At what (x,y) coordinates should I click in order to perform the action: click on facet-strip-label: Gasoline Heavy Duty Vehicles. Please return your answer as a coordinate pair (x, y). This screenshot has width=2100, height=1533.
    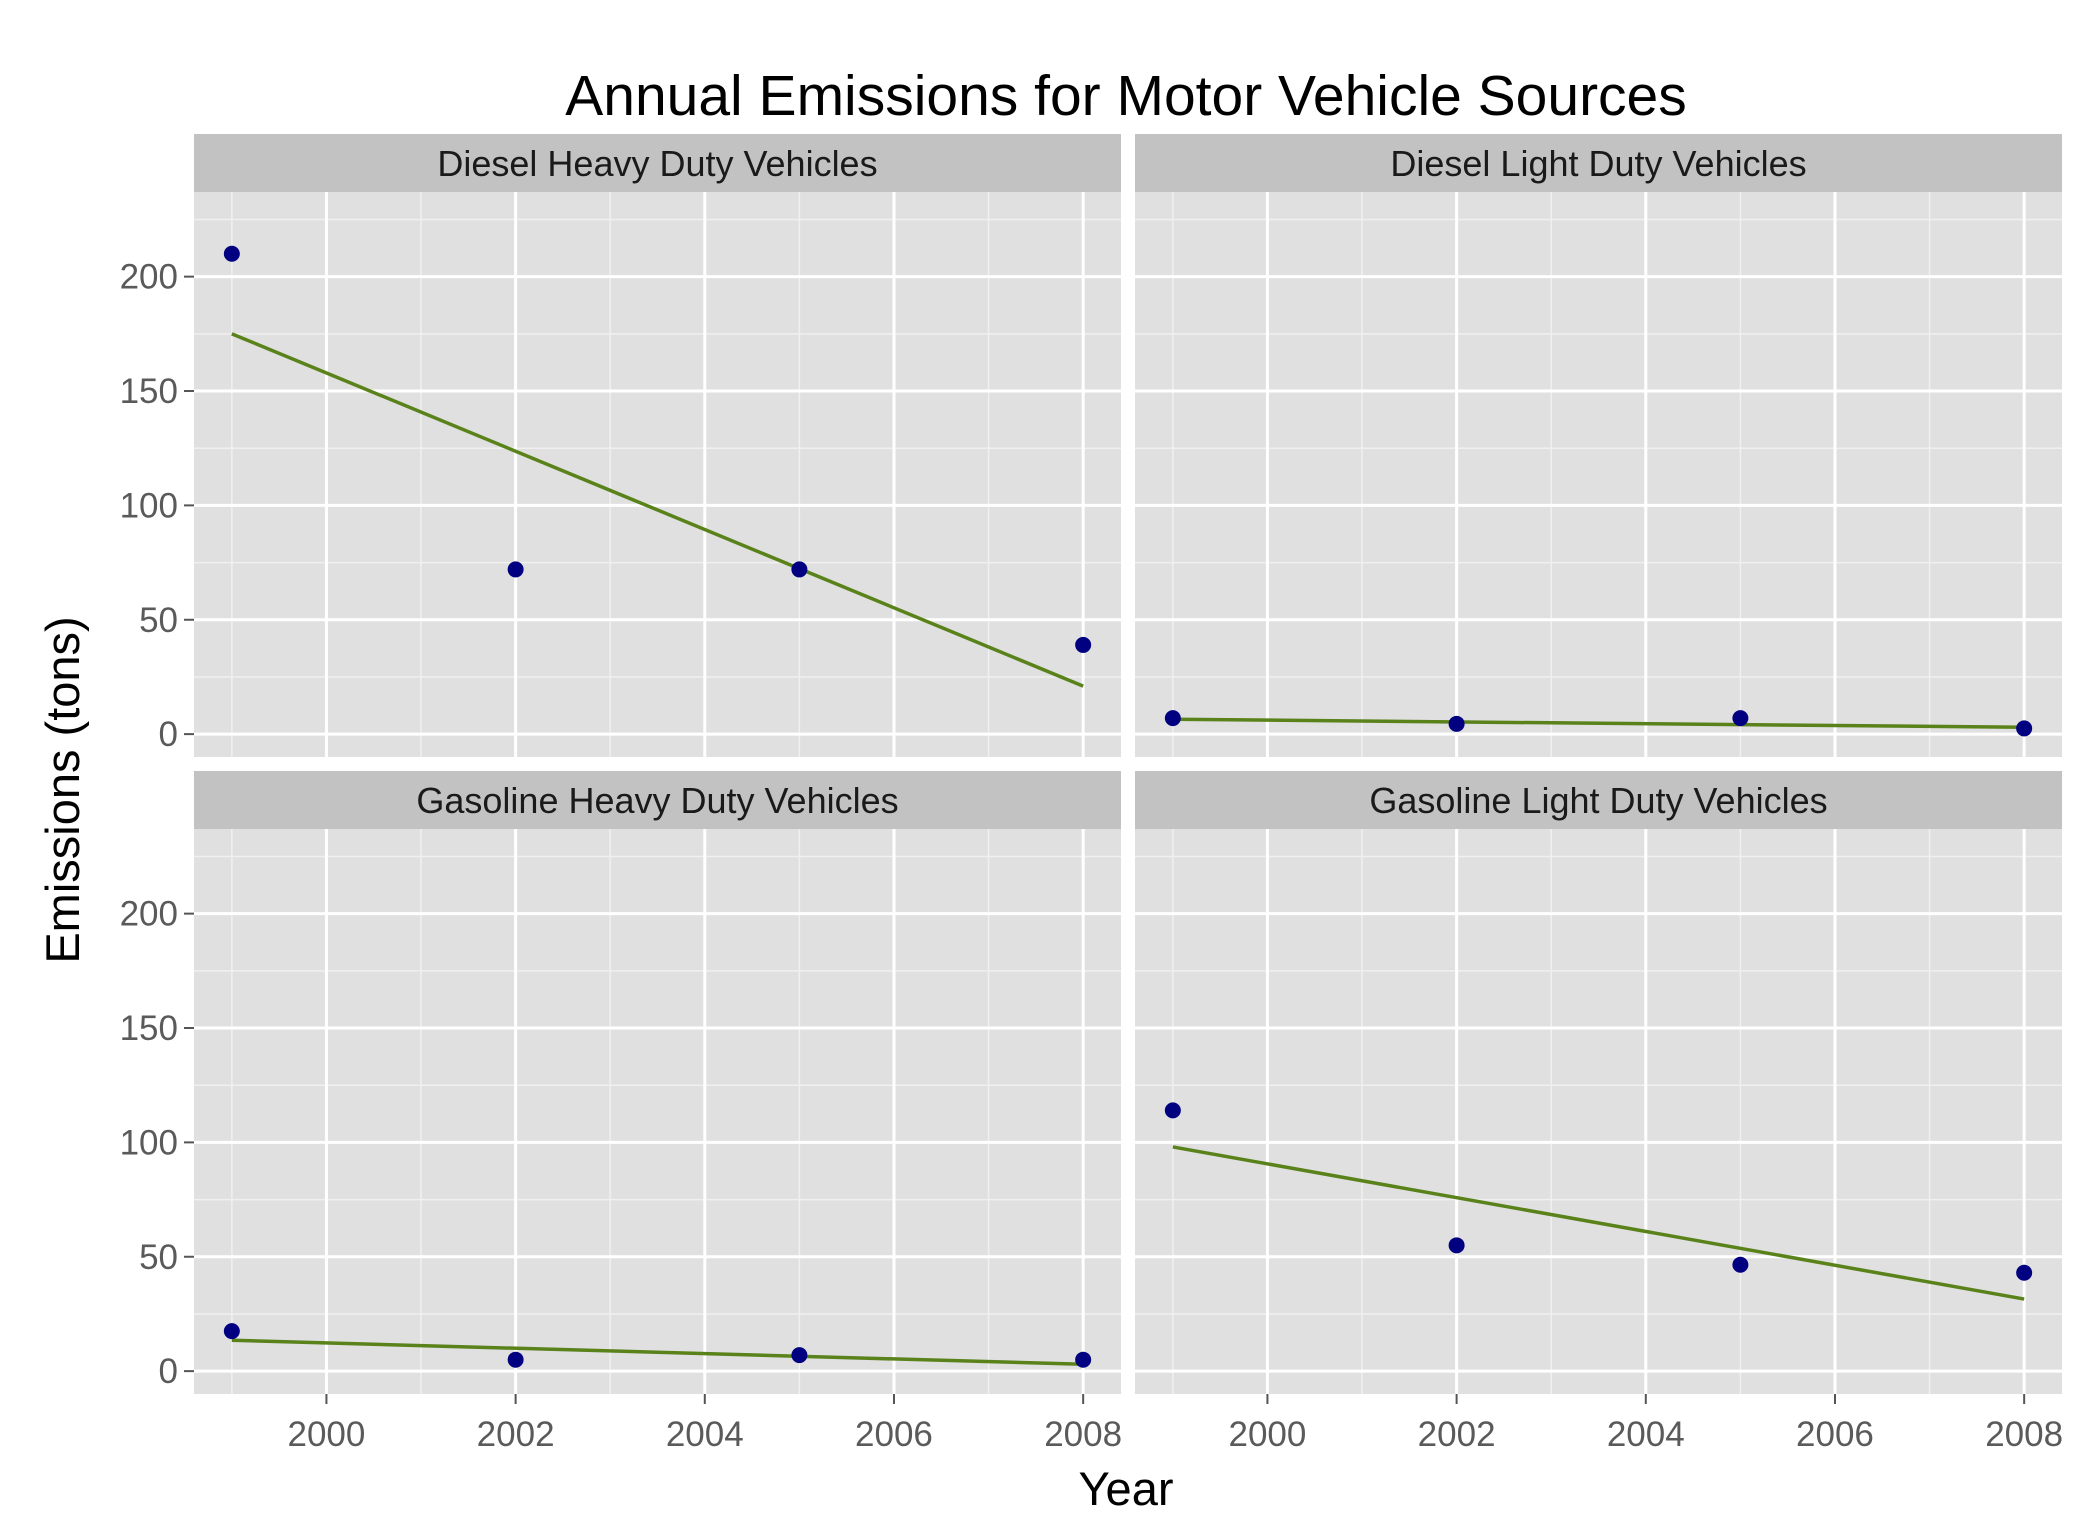
    Looking at the image, I should click on (657, 800).